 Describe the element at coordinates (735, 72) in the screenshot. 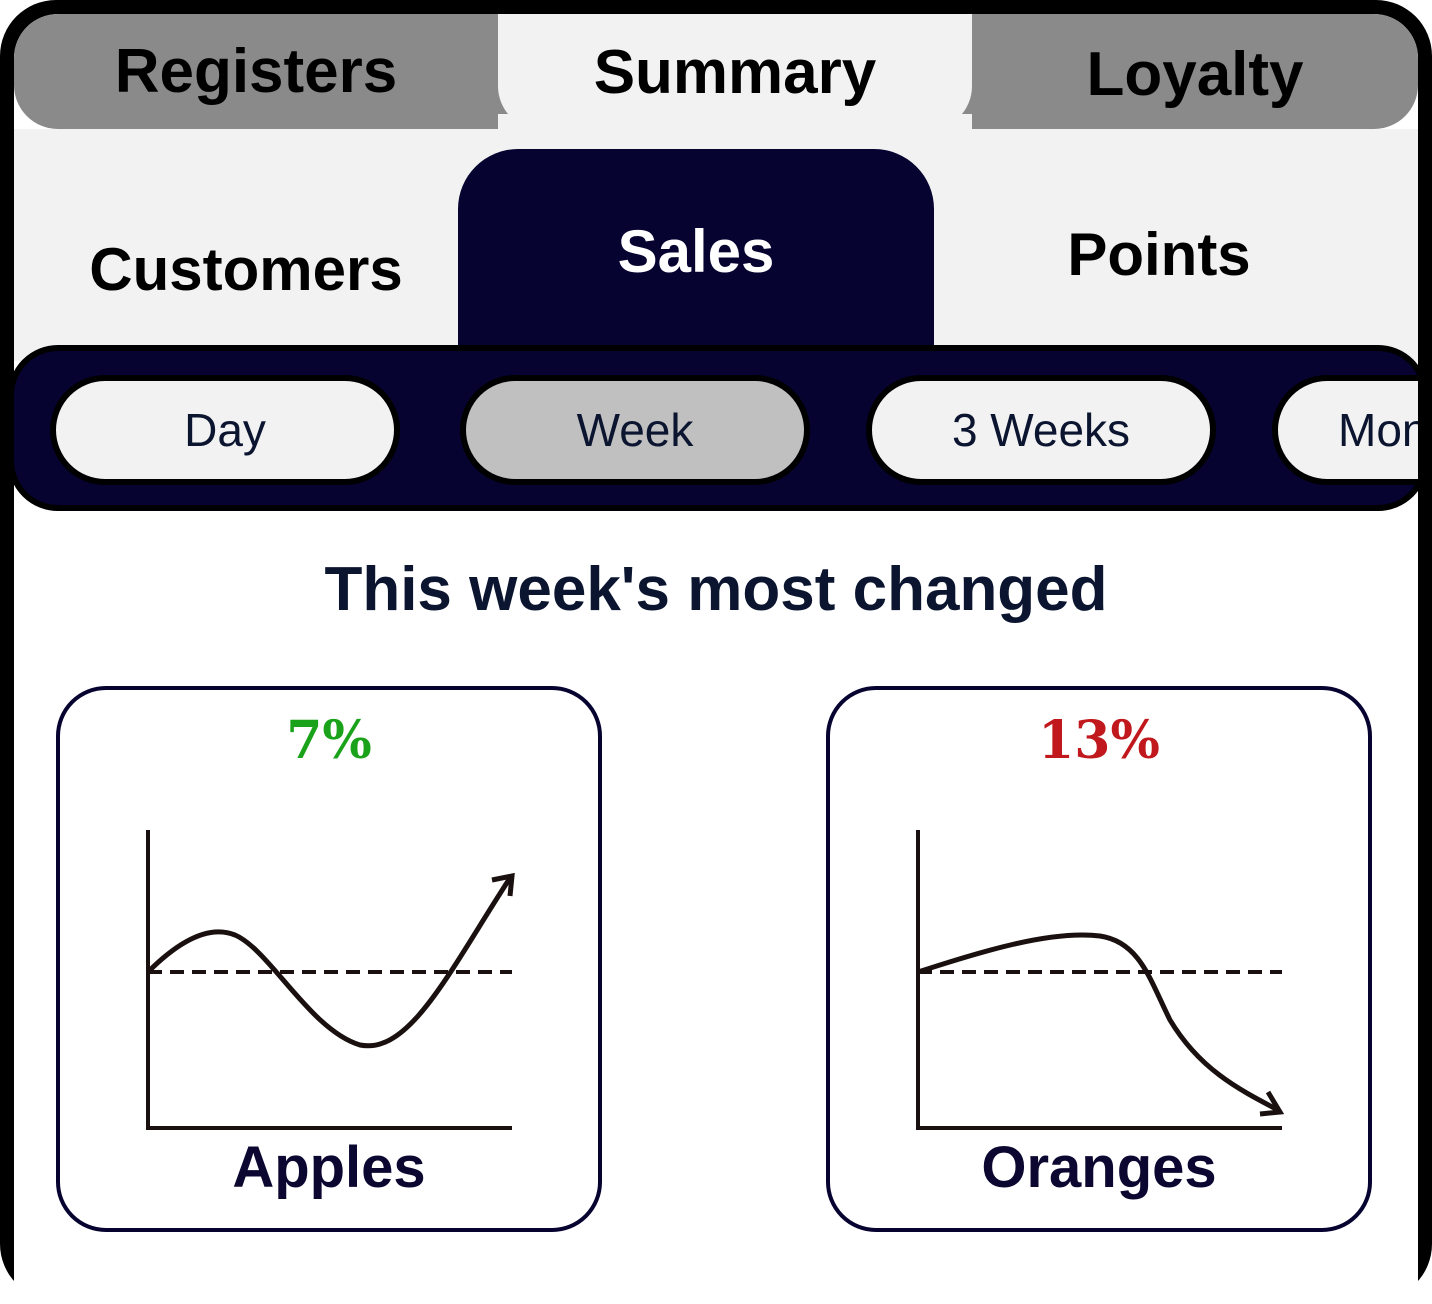

I see `tab-summary: Summary` at that location.